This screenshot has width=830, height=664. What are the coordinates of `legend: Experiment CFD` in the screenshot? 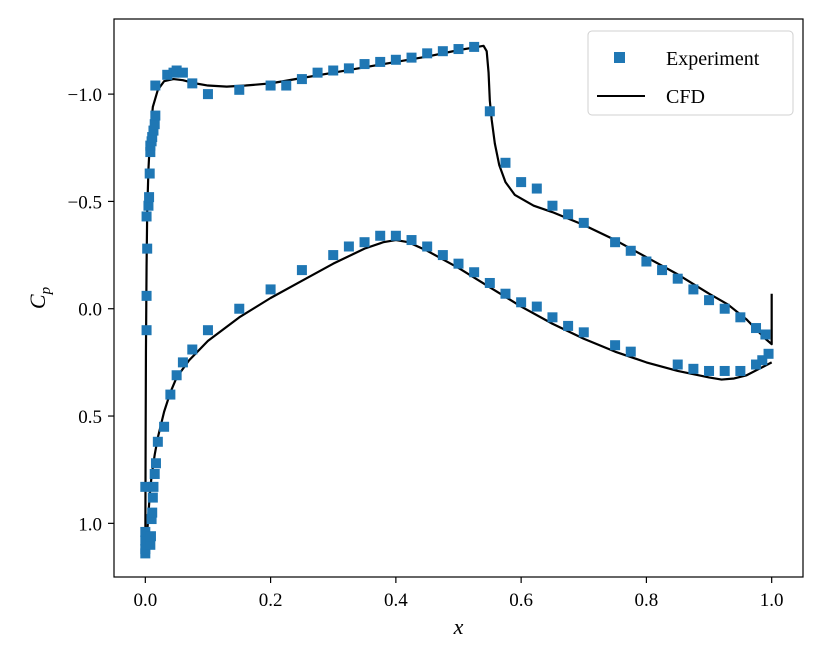 It's located at (690, 73).